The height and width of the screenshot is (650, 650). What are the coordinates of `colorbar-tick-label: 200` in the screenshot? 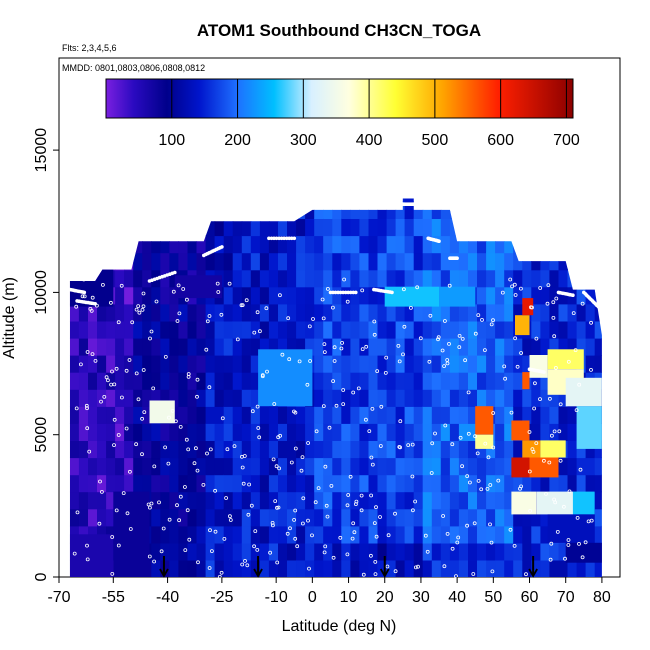 It's located at (237, 140).